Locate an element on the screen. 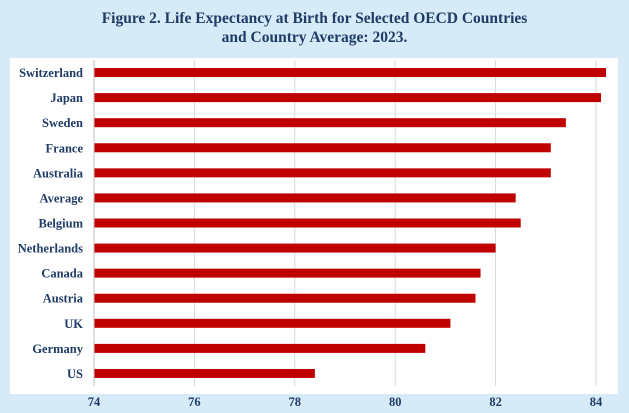  category-label: US is located at coordinates (75, 374).